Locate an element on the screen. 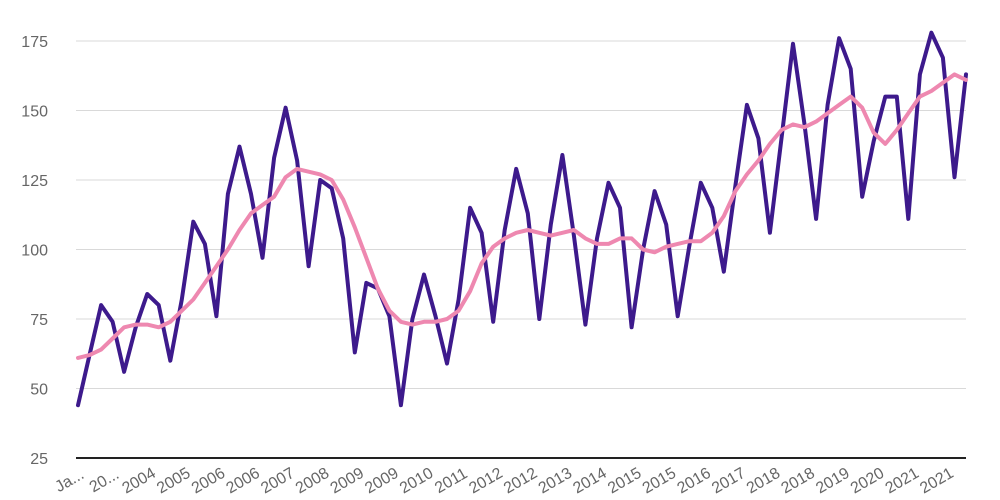  x-tick-label: 2013 is located at coordinates (555, 481).